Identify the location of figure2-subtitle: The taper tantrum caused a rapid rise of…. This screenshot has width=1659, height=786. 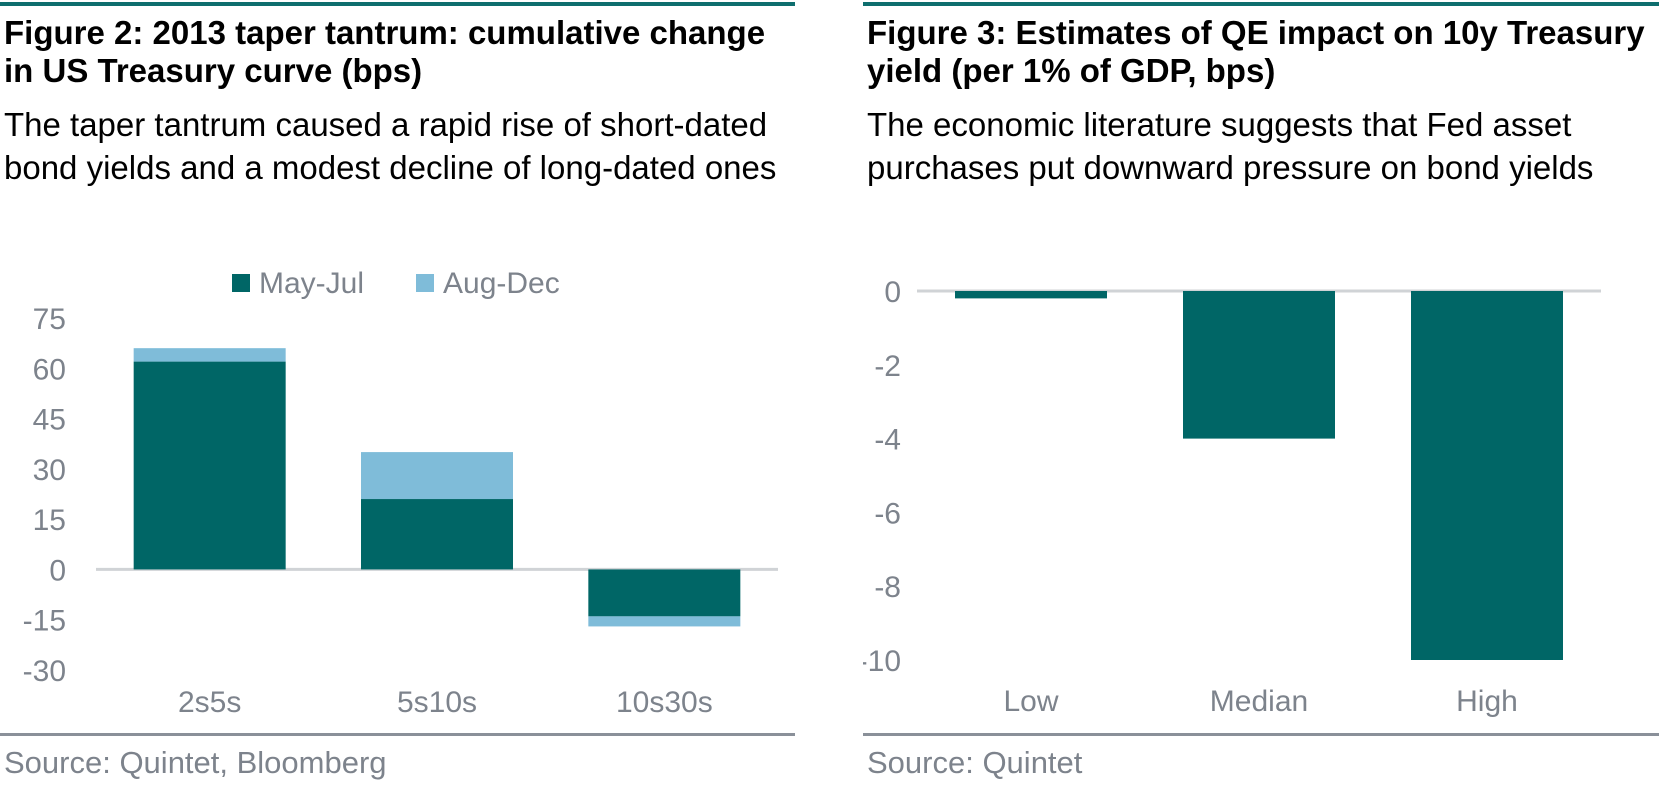
(390, 146).